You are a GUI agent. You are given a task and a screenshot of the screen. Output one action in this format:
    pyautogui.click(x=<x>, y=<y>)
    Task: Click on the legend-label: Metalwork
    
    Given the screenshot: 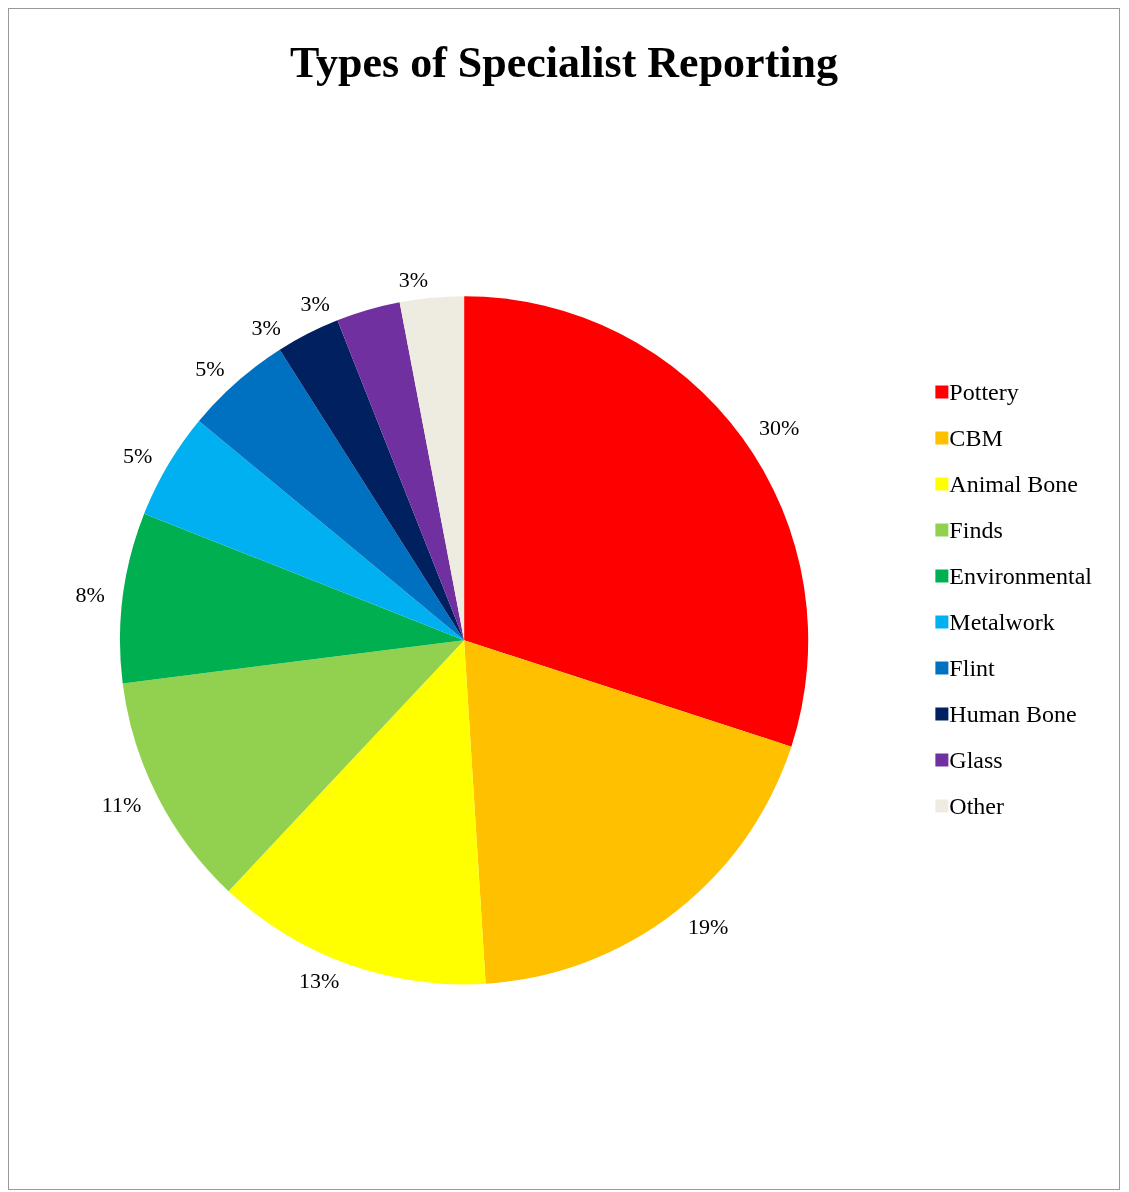 What is the action you would take?
    pyautogui.click(x=1002, y=622)
    